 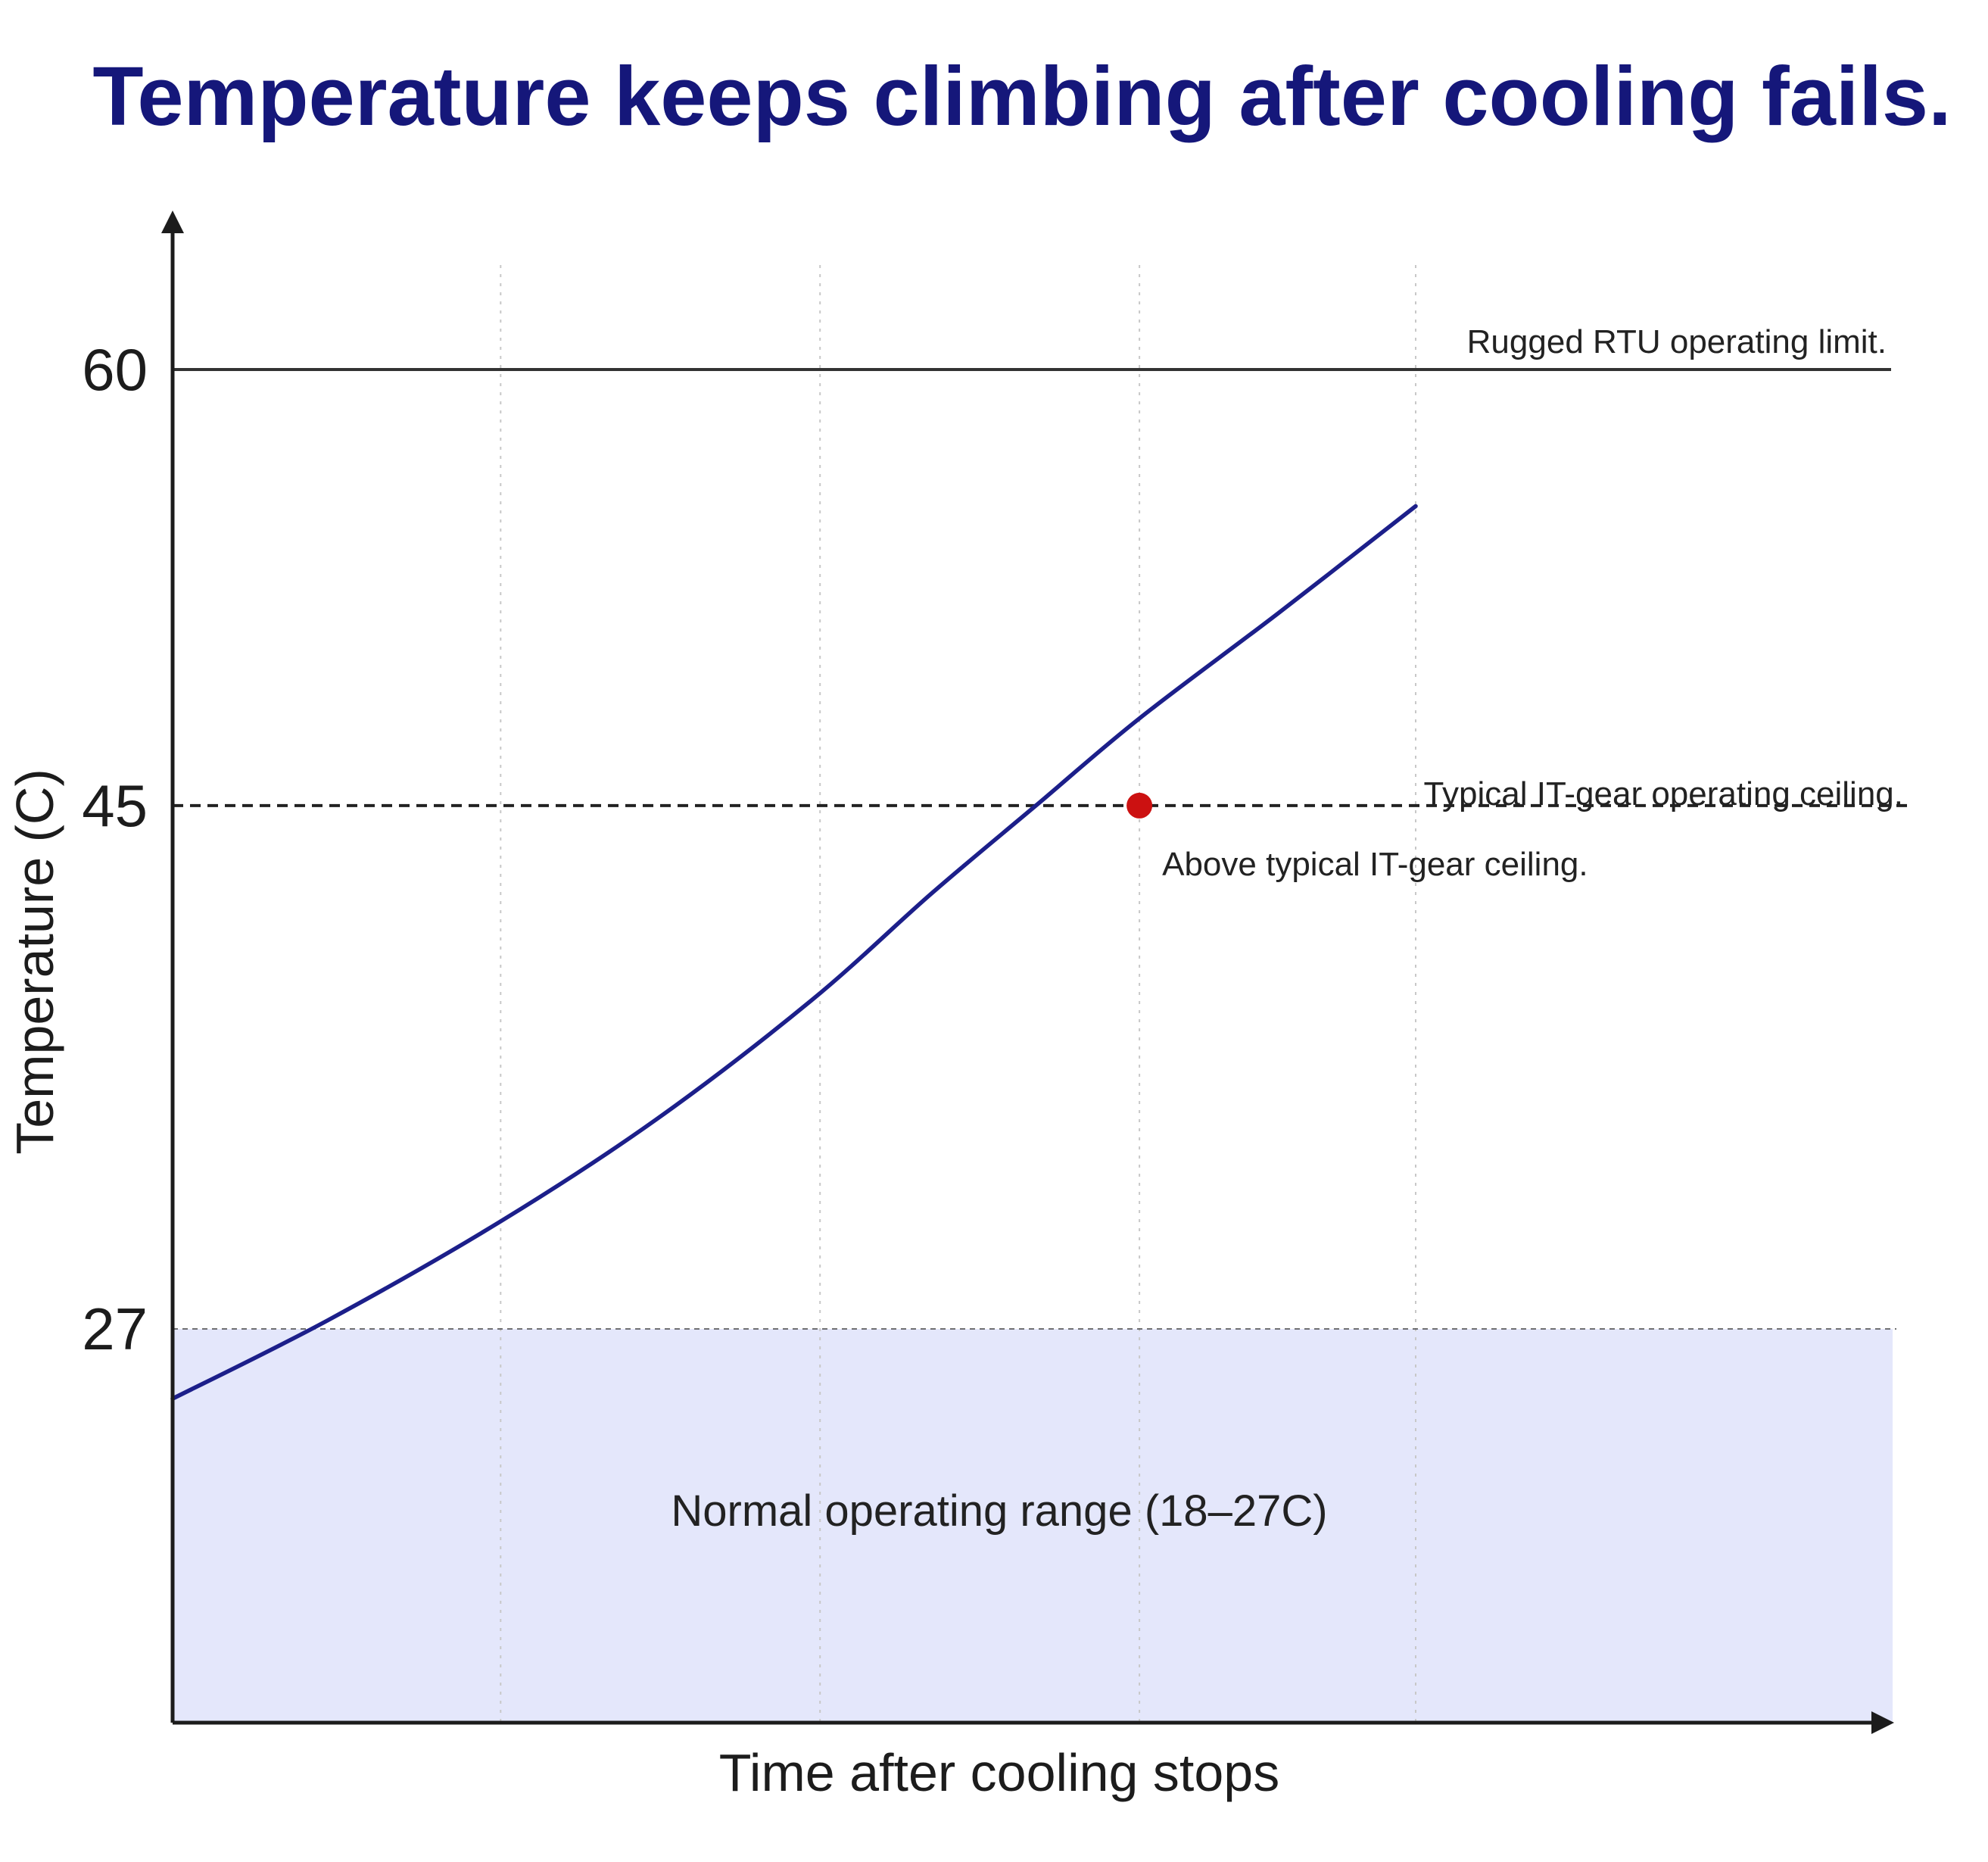 I want to click on y-axis-label: Temperature (C), so click(x=34, y=962).